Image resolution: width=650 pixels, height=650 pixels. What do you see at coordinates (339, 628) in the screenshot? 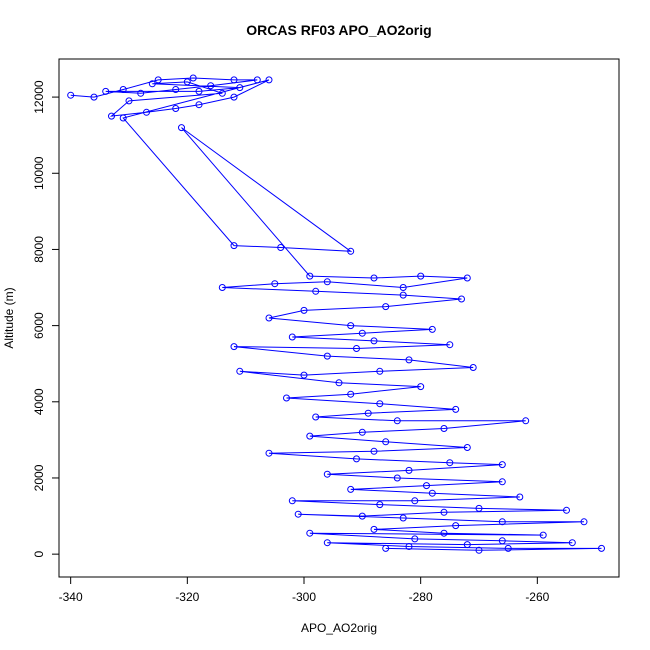
I see `x-axis-label: APO_AO2orig` at bounding box center [339, 628].